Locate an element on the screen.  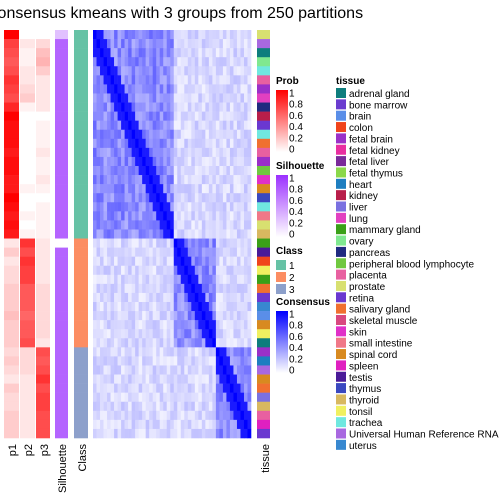
tissue-cell is located at coordinates (263, 98).